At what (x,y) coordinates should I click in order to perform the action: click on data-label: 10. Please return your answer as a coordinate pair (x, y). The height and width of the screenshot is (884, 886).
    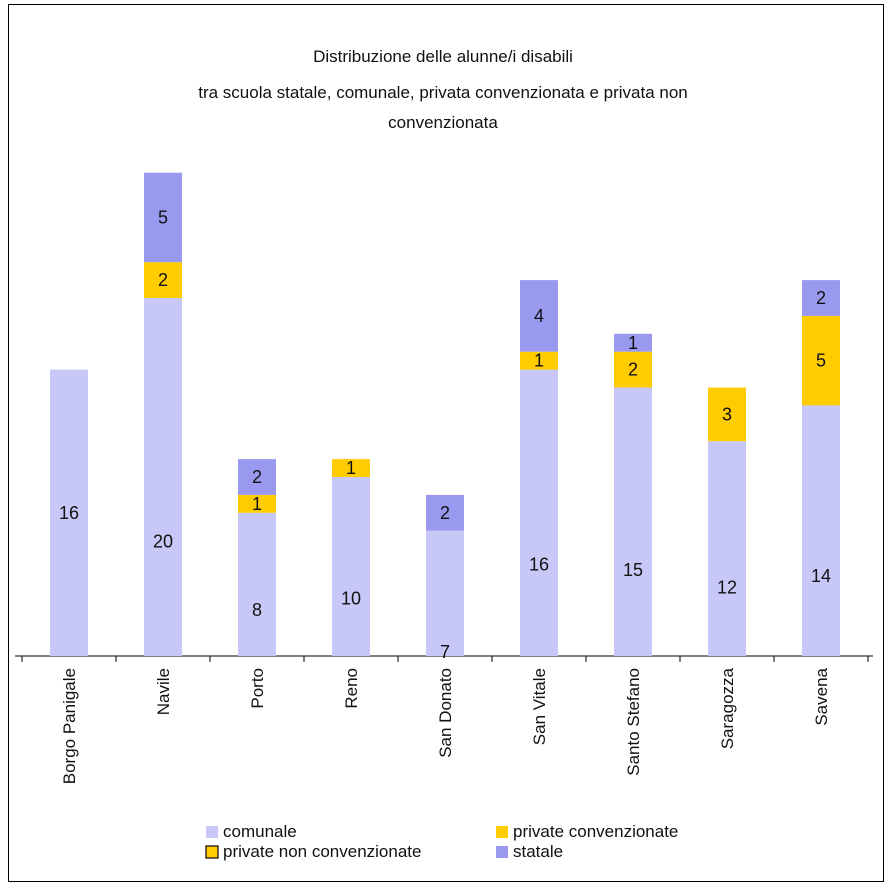
    Looking at the image, I should click on (351, 599).